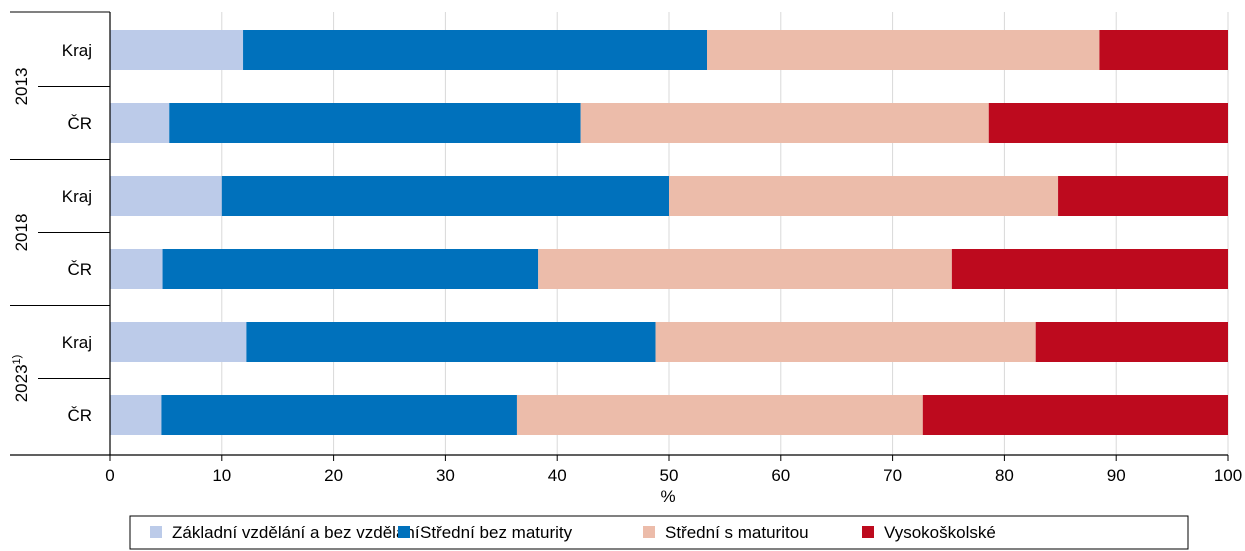  What do you see at coordinates (21, 233) in the screenshot?
I see `group-label: 2018` at bounding box center [21, 233].